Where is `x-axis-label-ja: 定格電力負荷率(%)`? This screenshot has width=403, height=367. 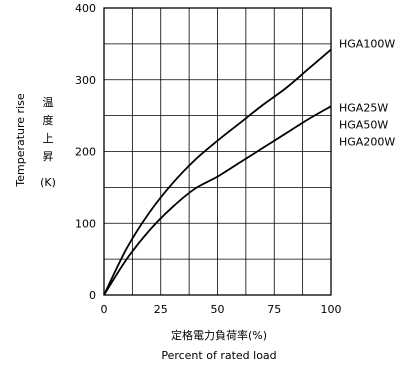
x-axis-label-ja: 定格電力負荷率(%) is located at coordinates (219, 335).